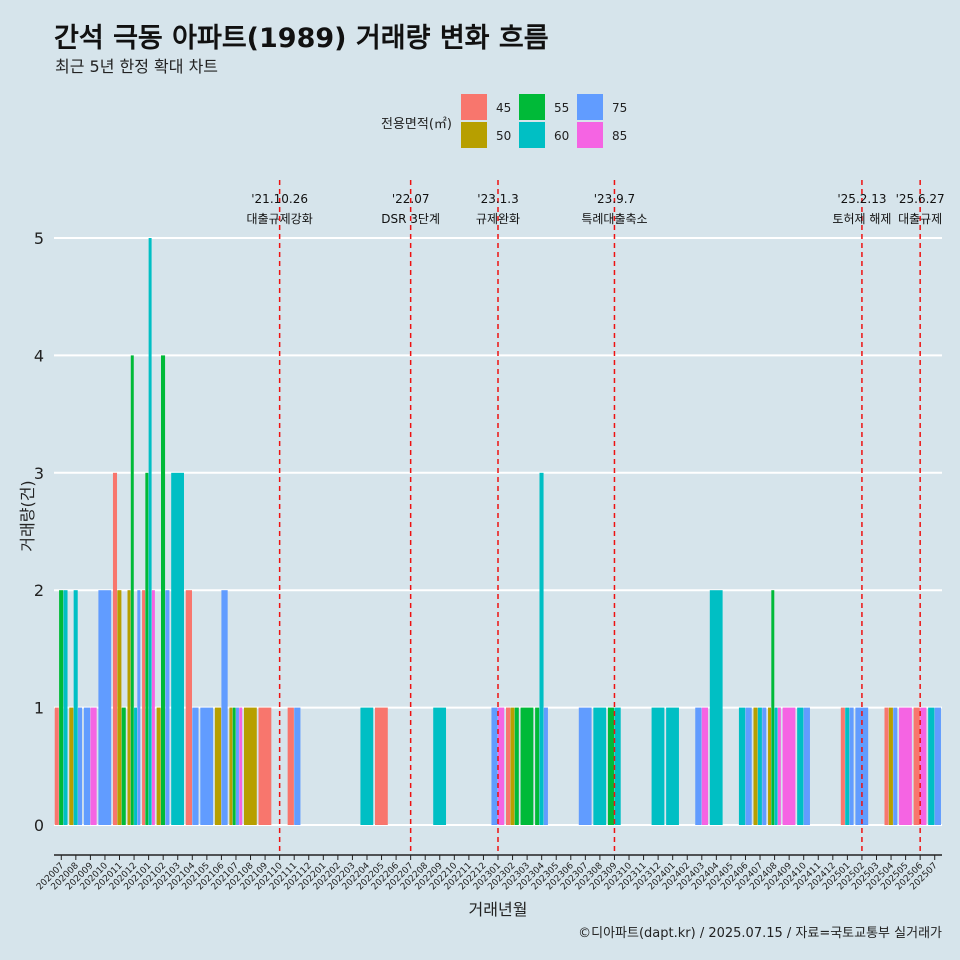  Describe the element at coordinates (39, 708) in the screenshot. I see `y-tick-label: 1` at that location.